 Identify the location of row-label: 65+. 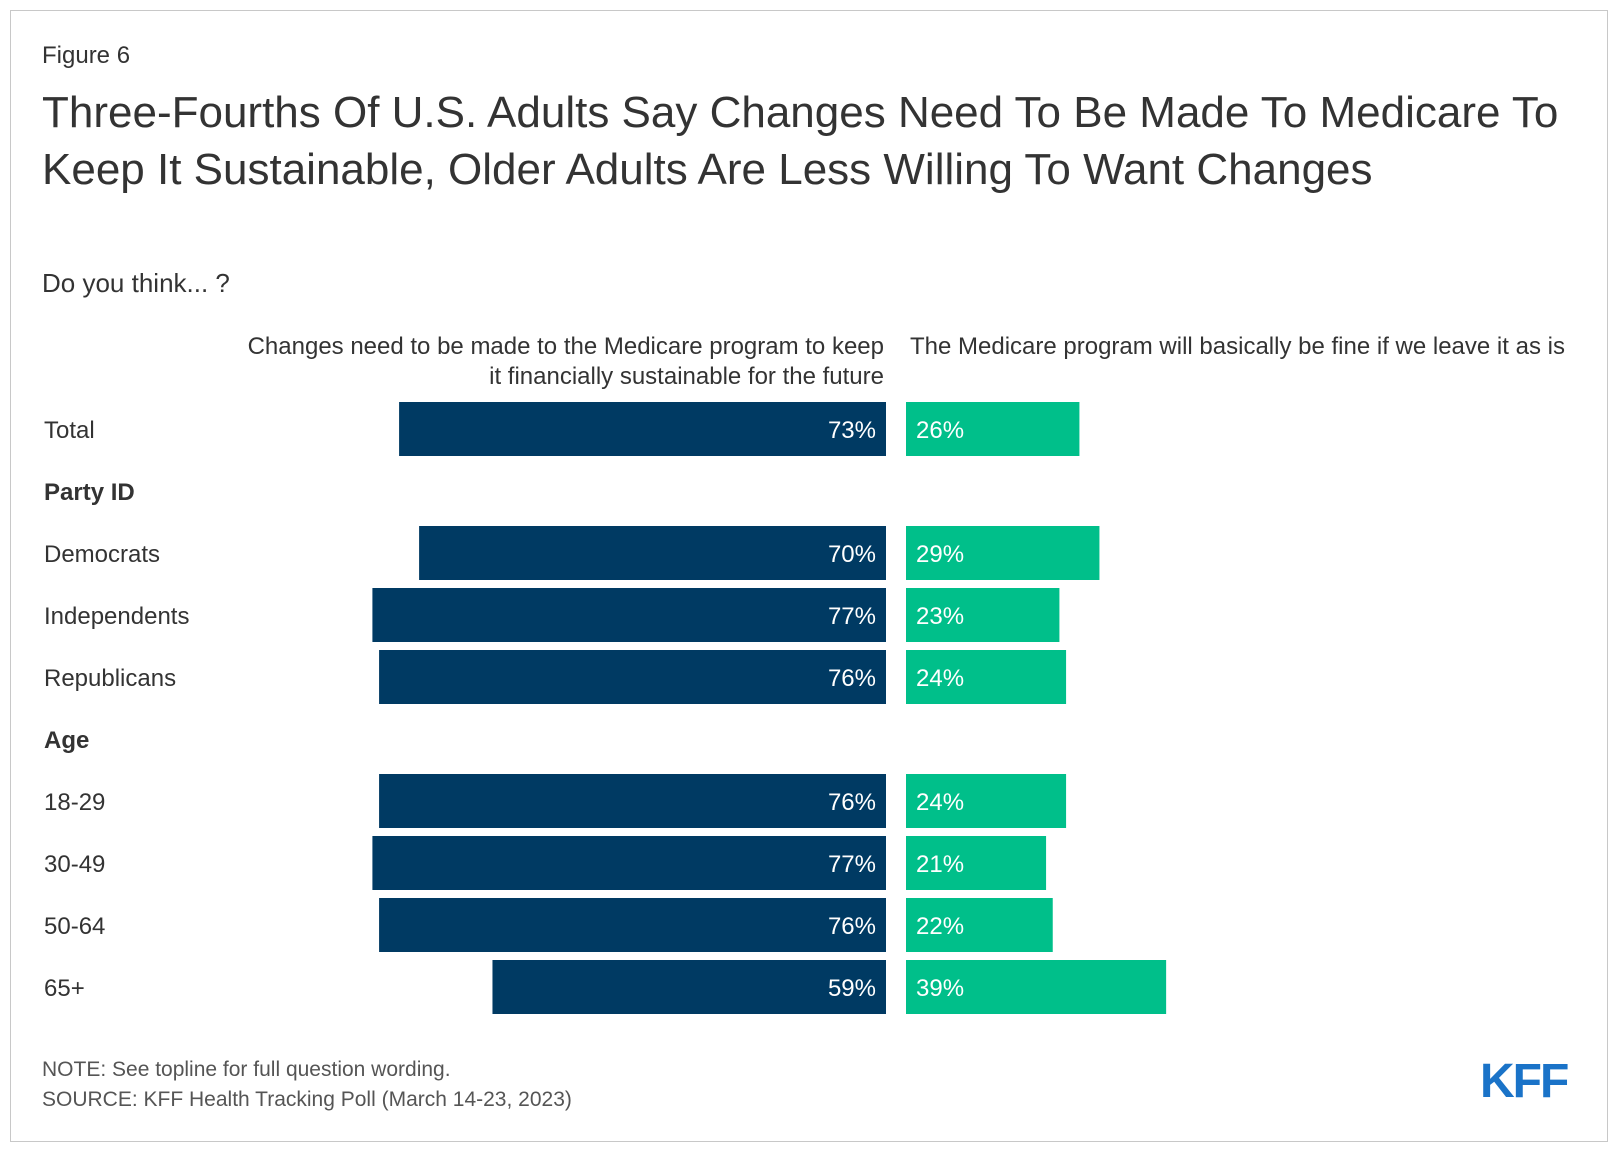
(64, 988).